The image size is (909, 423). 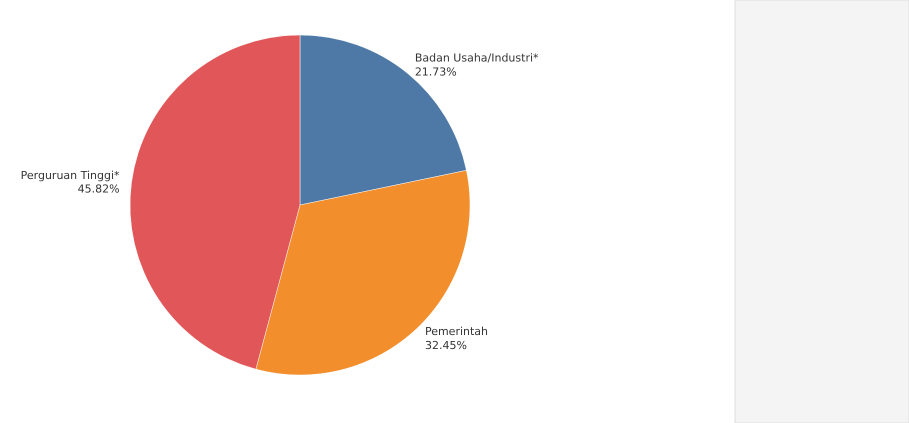 What do you see at coordinates (99, 189) in the screenshot?
I see `data-label: 45.82%` at bounding box center [99, 189].